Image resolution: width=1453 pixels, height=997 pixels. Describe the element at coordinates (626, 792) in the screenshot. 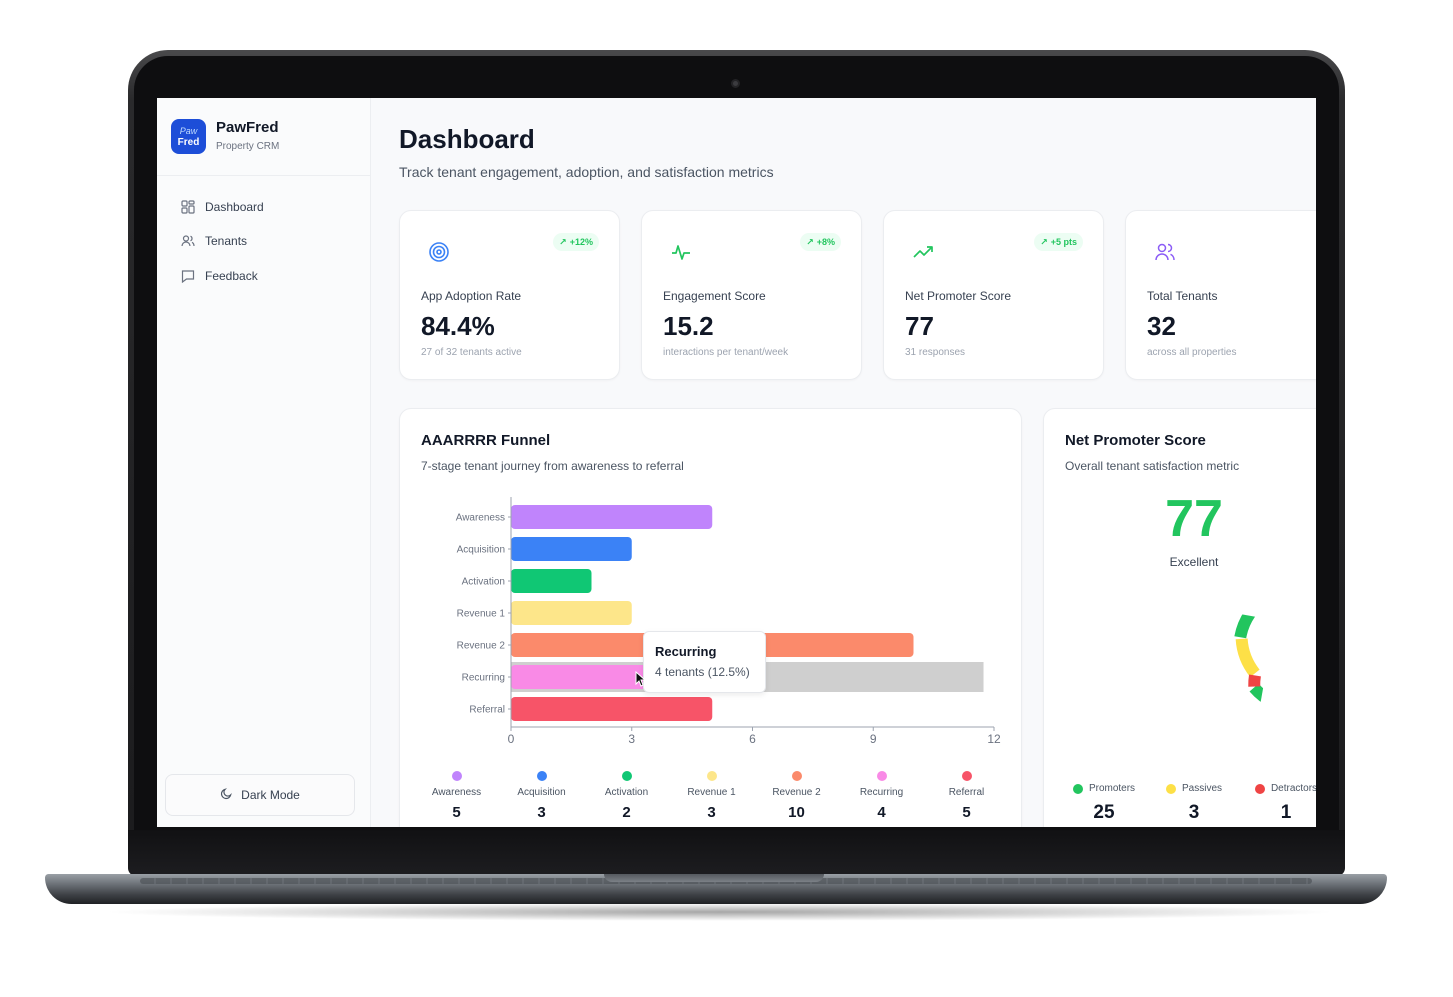

I see `legend-label: Activation` at that location.